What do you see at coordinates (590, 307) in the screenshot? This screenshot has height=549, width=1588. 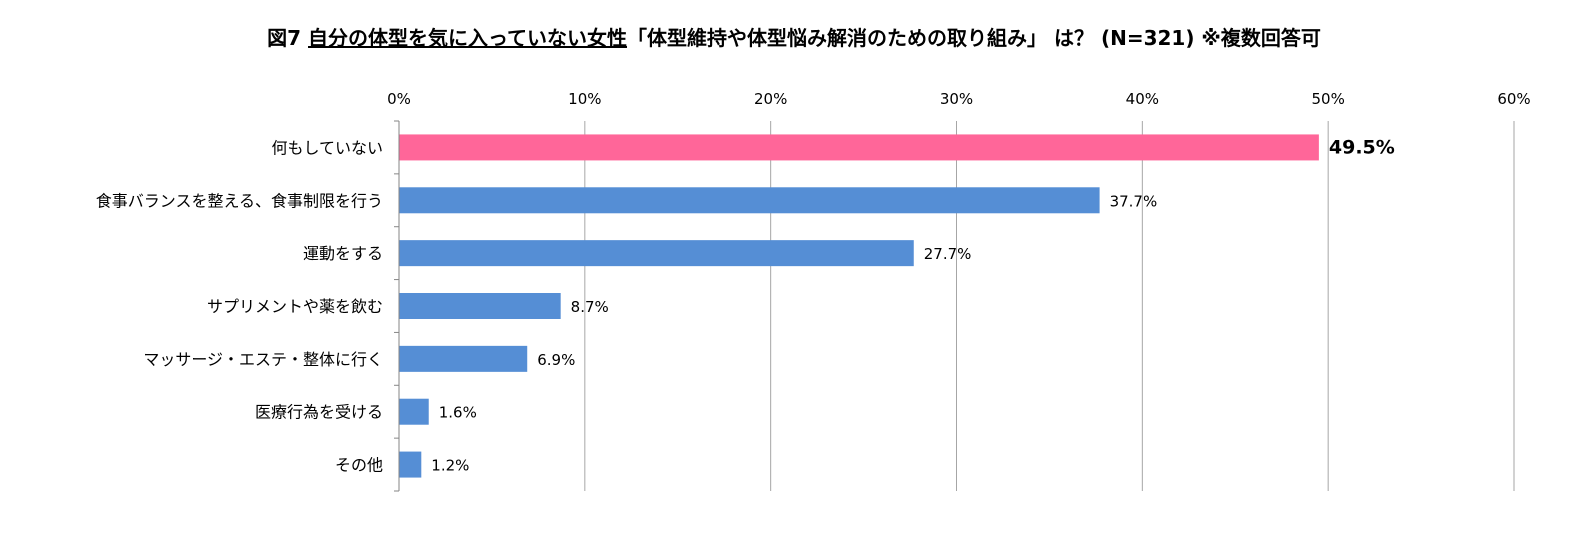 I see `data-label: 8.7%` at bounding box center [590, 307].